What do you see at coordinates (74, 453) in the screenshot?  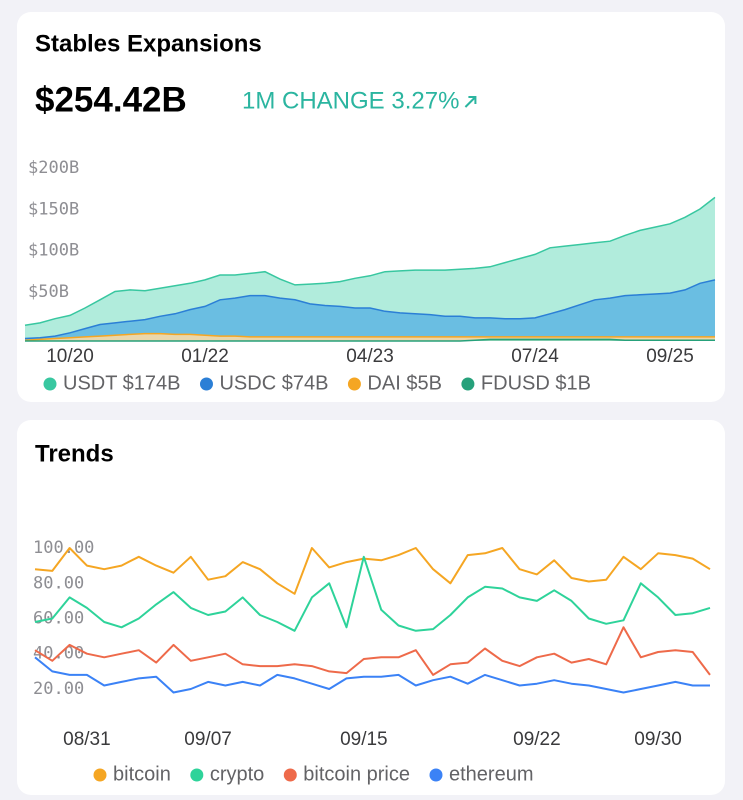 I see `card-title: Trends` at bounding box center [74, 453].